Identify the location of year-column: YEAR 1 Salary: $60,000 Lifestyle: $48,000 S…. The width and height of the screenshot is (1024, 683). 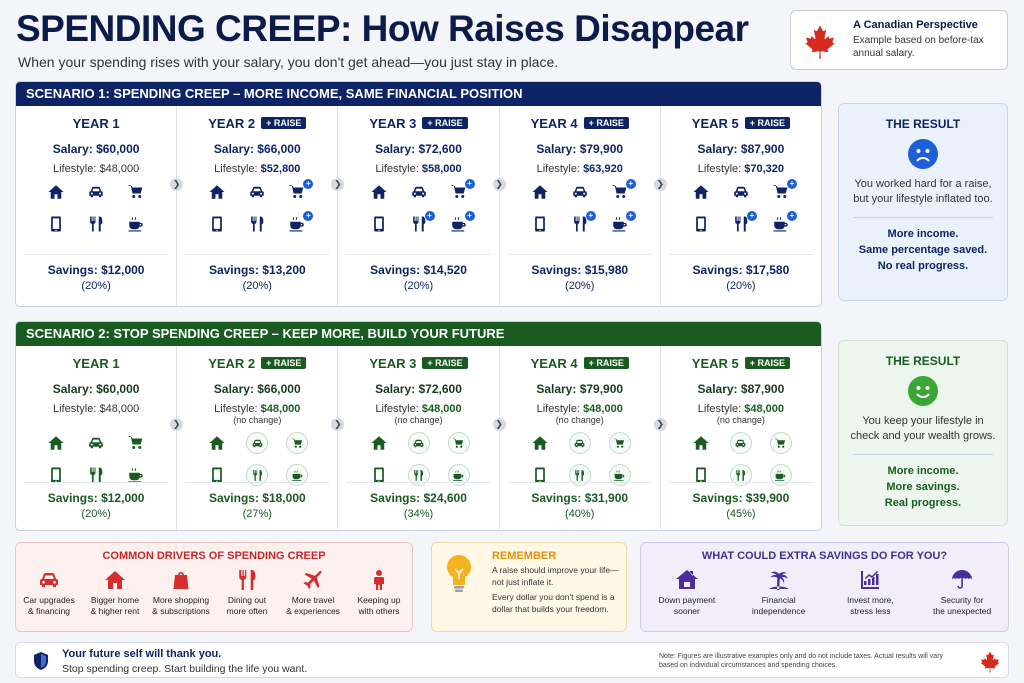
(97, 438).